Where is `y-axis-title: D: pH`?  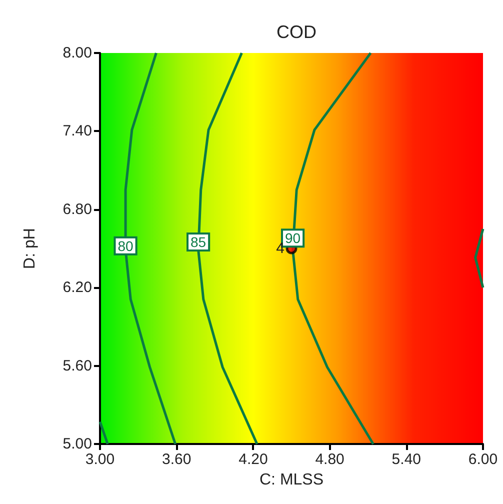 y-axis-title: D: pH is located at coordinates (30, 248).